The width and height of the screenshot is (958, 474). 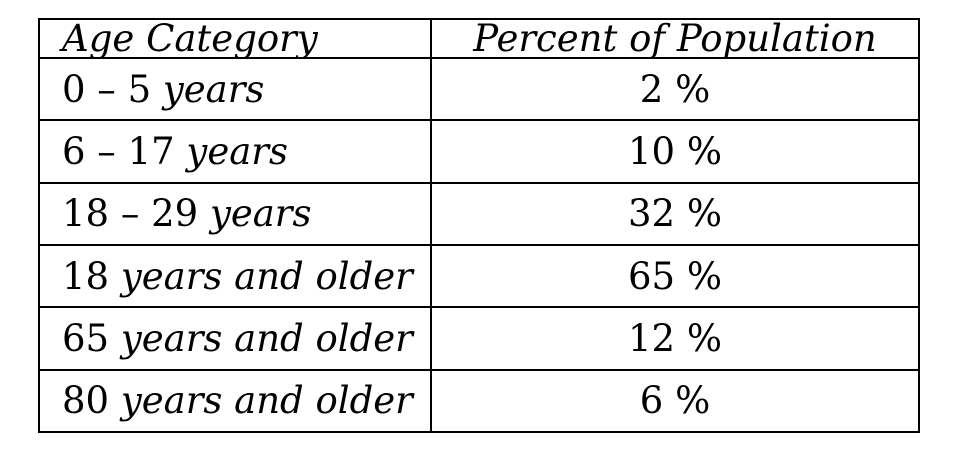 What do you see at coordinates (675, 38) in the screenshot?
I see `header-percent-of-population: Percent of Population` at bounding box center [675, 38].